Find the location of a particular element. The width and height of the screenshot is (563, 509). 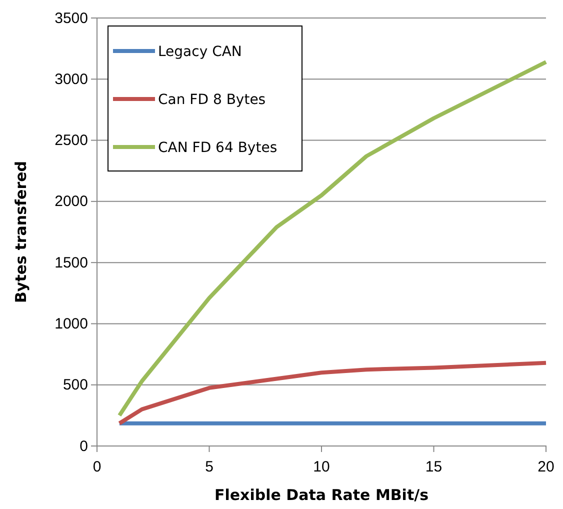

x-tick-label: 0 is located at coordinates (97, 467).